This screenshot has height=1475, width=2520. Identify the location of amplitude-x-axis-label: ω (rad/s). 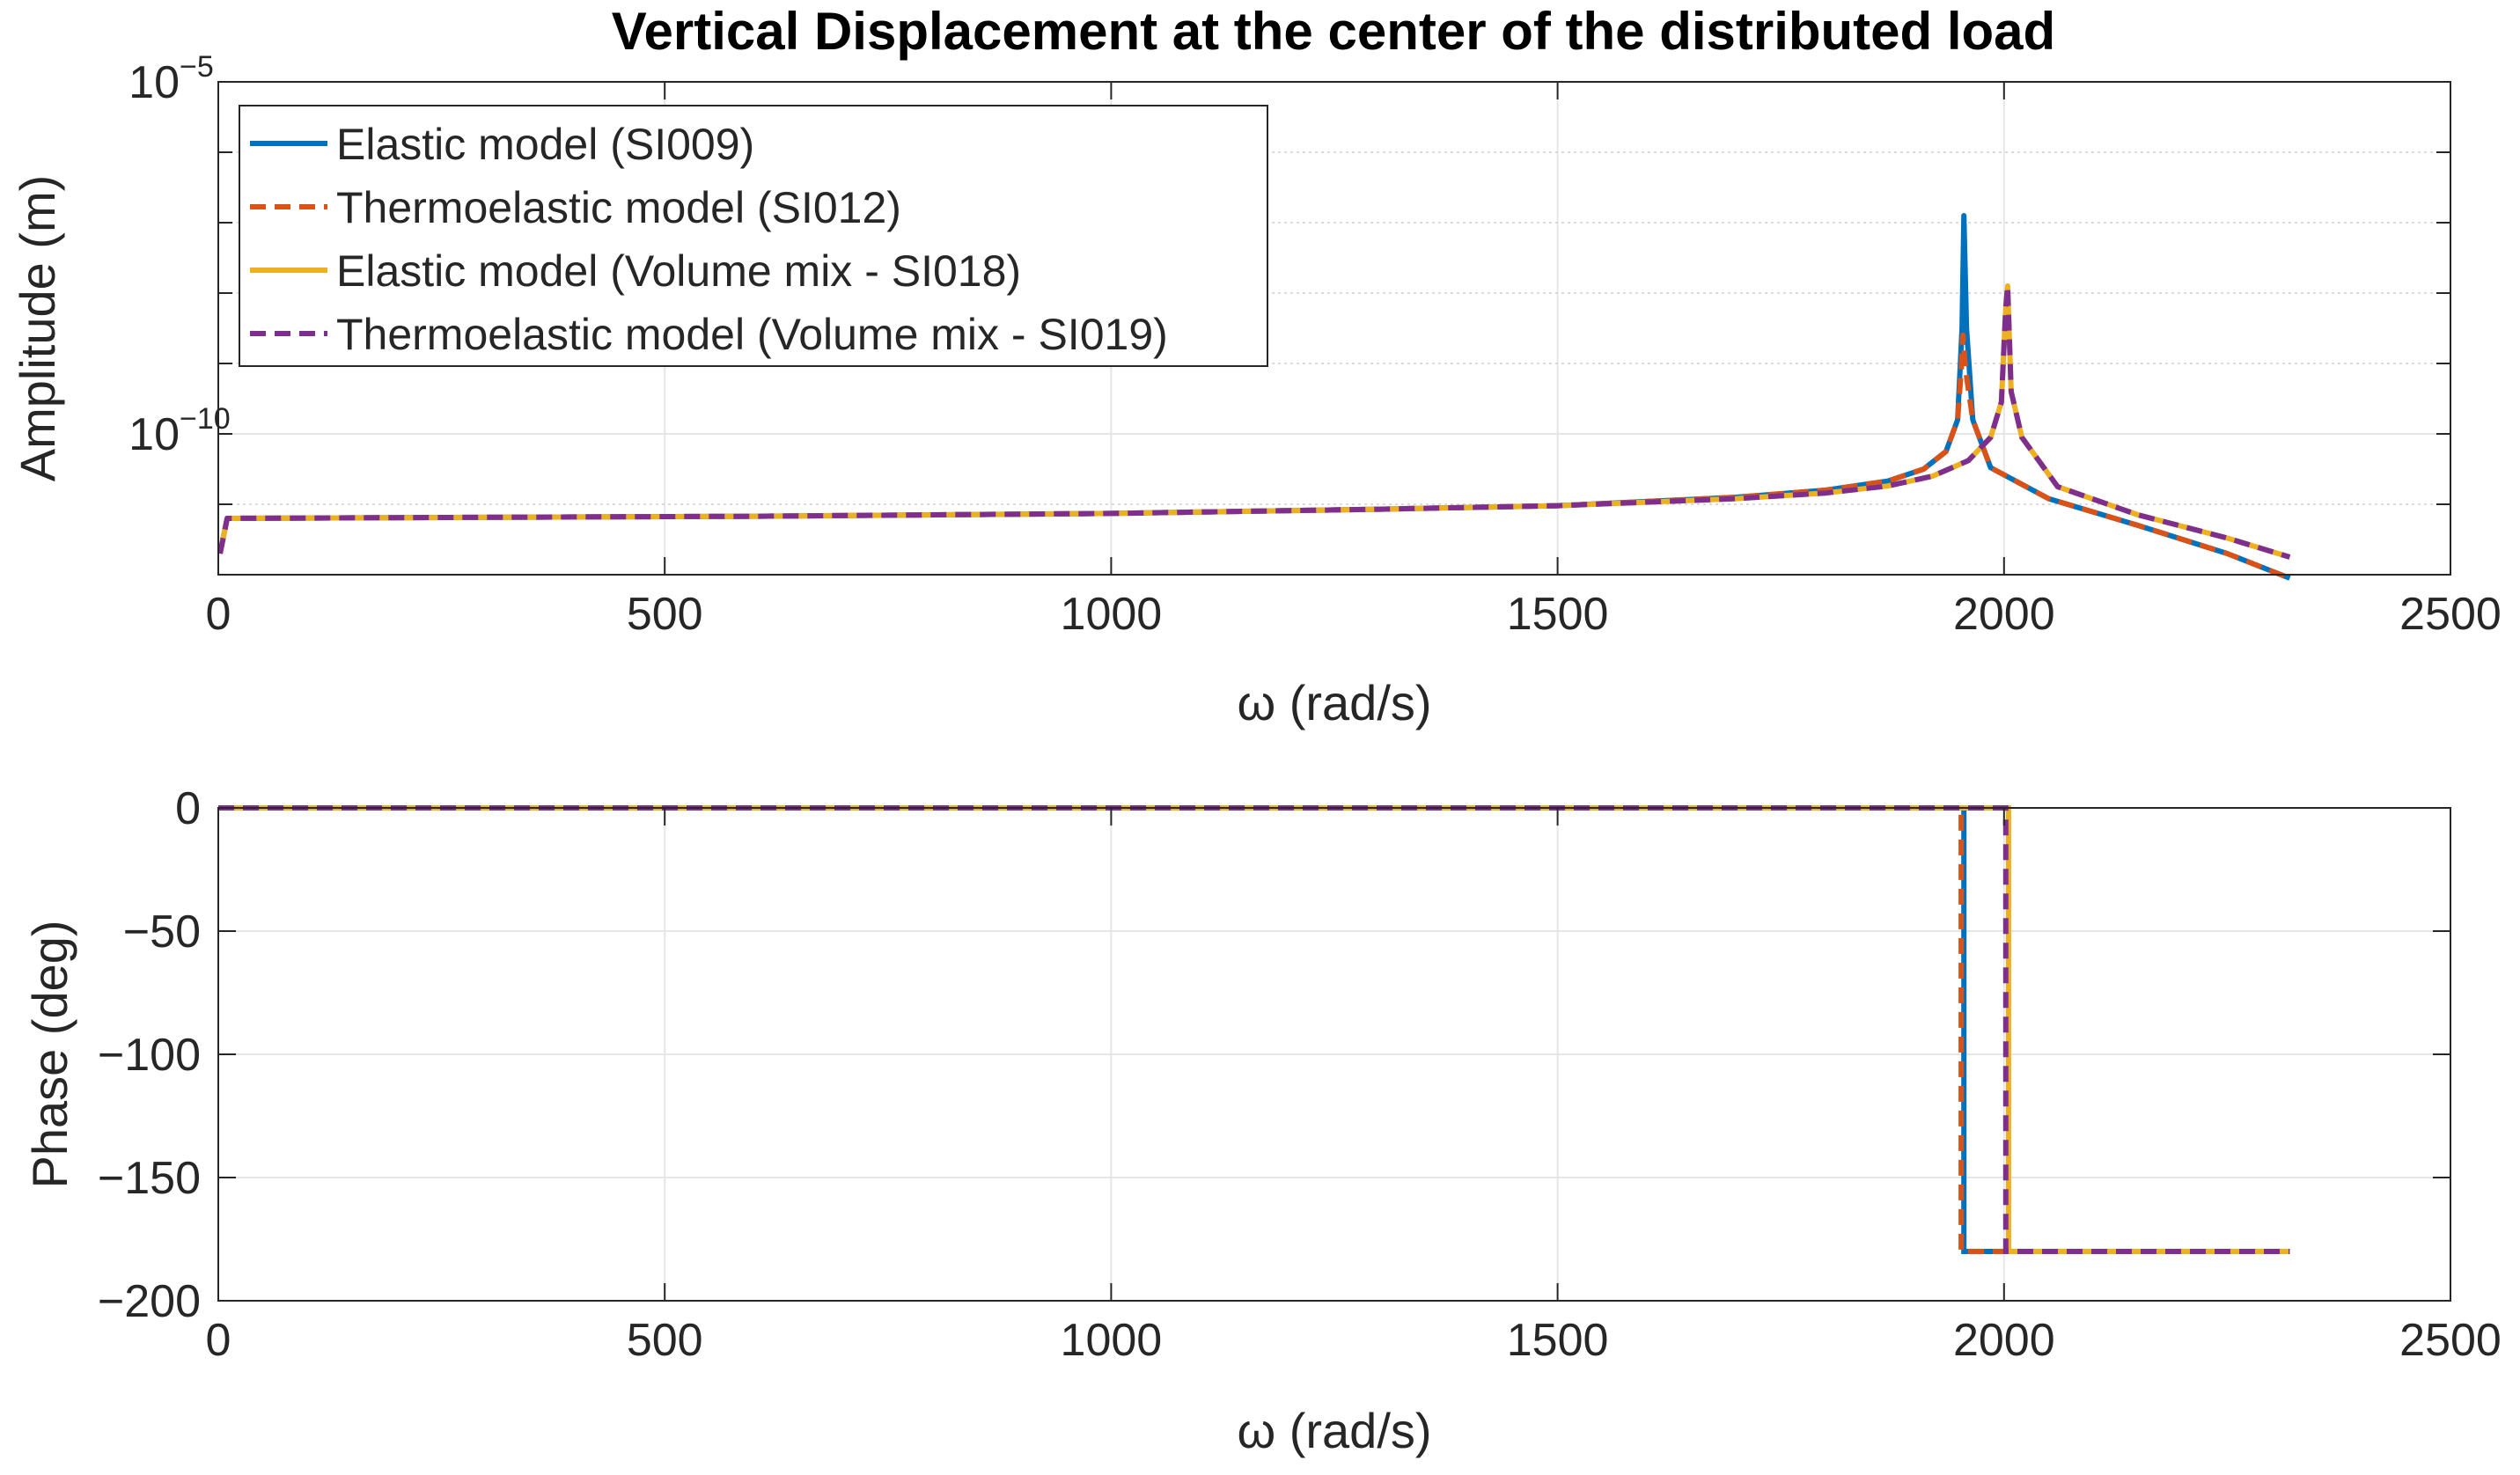
(1334, 703).